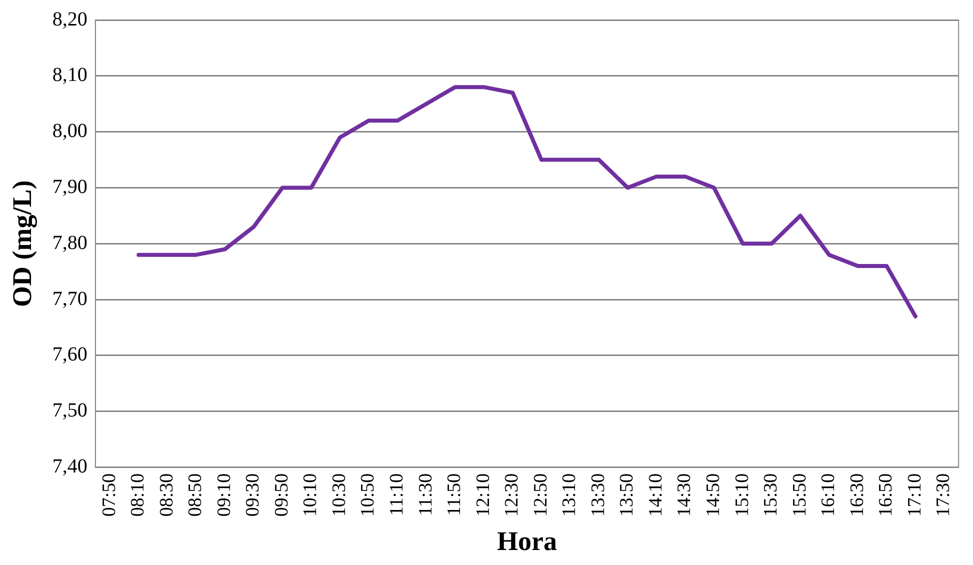 The image size is (973, 565). What do you see at coordinates (569, 495) in the screenshot?
I see `x-tick-label: 13:10` at bounding box center [569, 495].